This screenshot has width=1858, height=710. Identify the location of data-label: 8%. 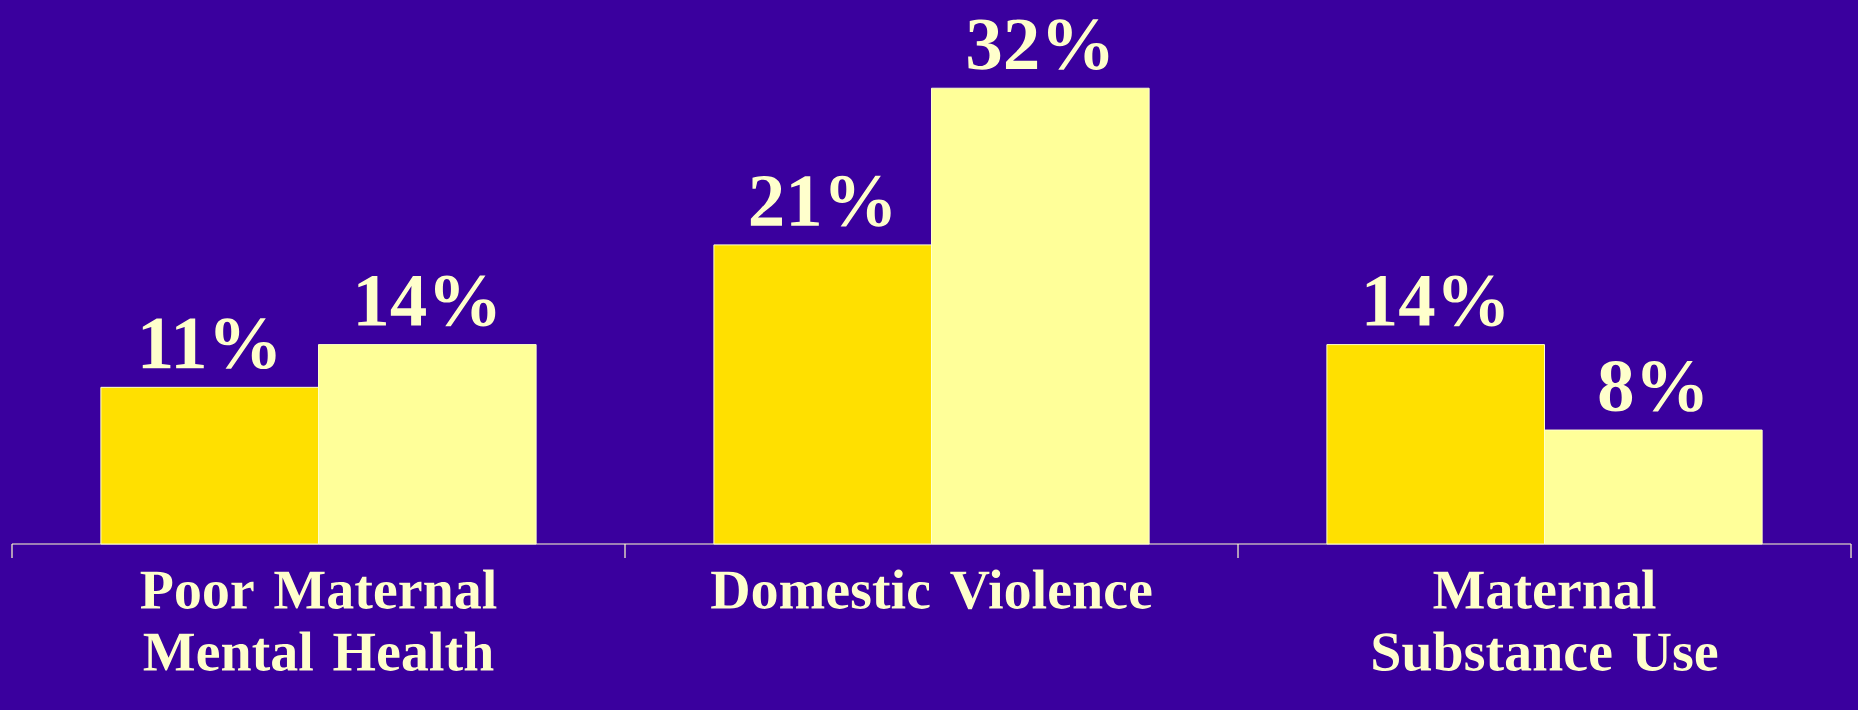
(1651, 386).